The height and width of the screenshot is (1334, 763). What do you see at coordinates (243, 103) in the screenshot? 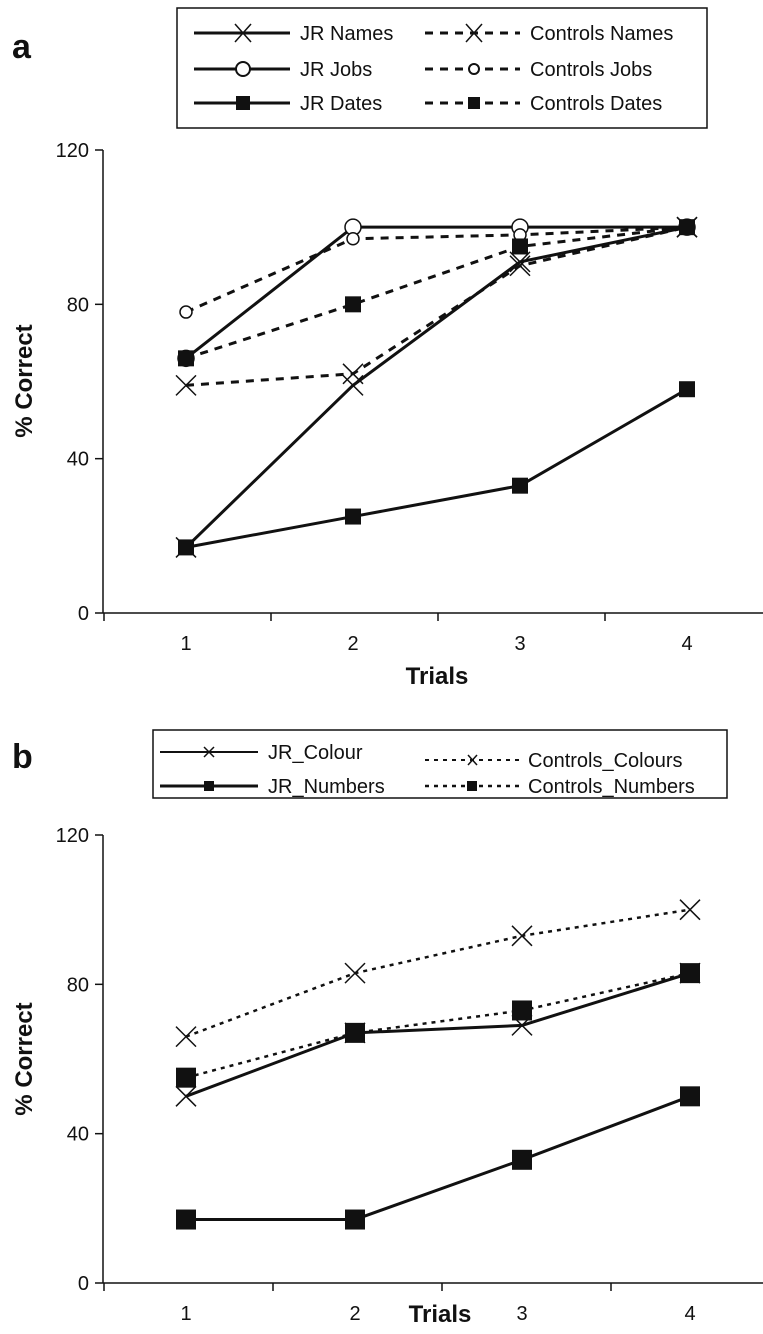
I see `legend-a-jr-dates-marker` at bounding box center [243, 103].